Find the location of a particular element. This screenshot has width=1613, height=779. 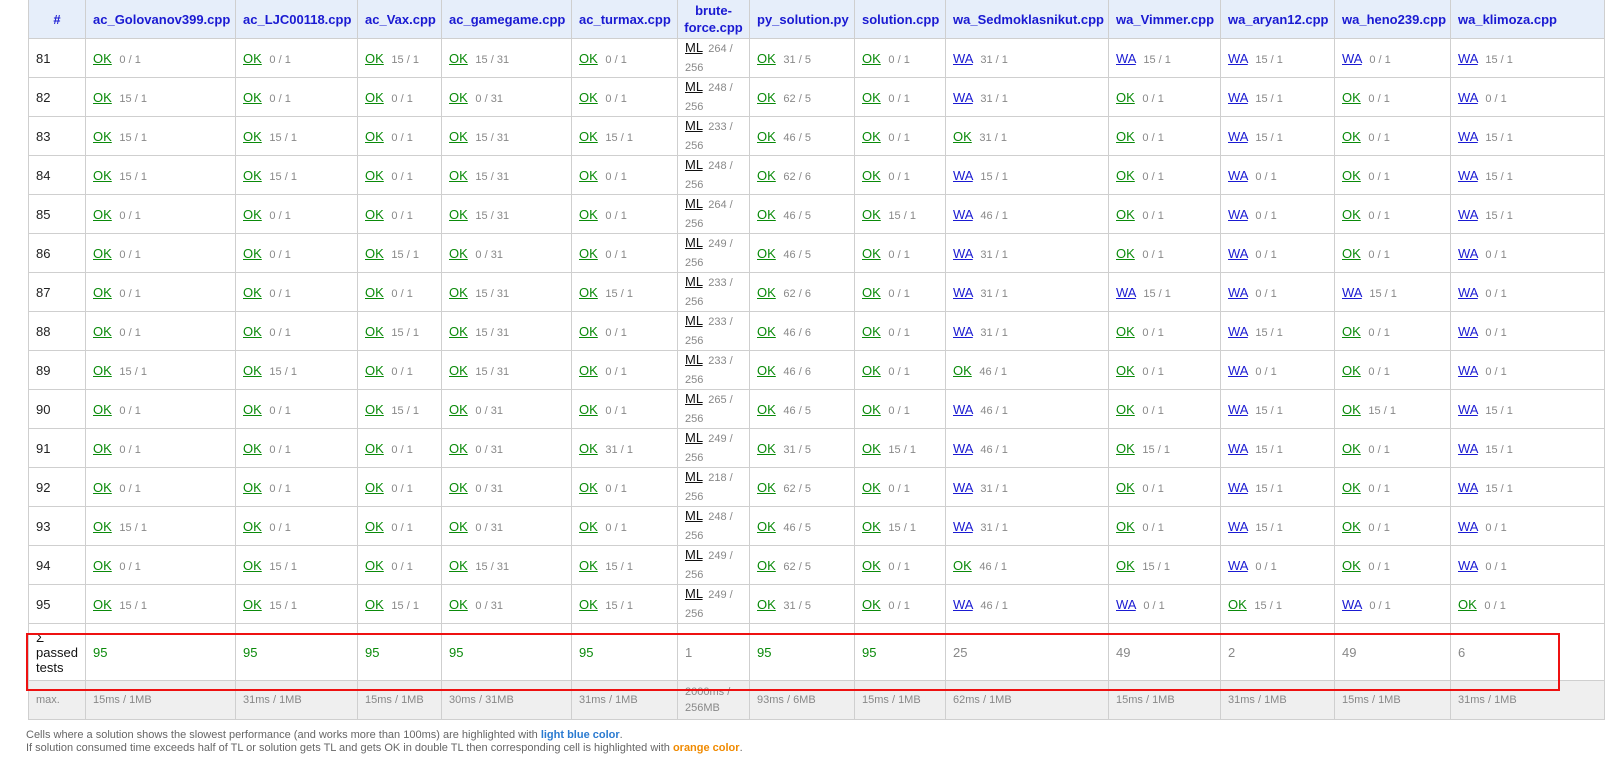

column-header-solution: solution.cpp is located at coordinates (900, 19).